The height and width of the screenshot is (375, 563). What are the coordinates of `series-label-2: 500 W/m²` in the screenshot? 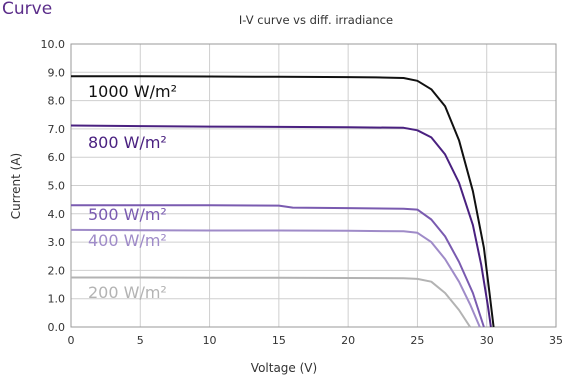 It's located at (127, 214).